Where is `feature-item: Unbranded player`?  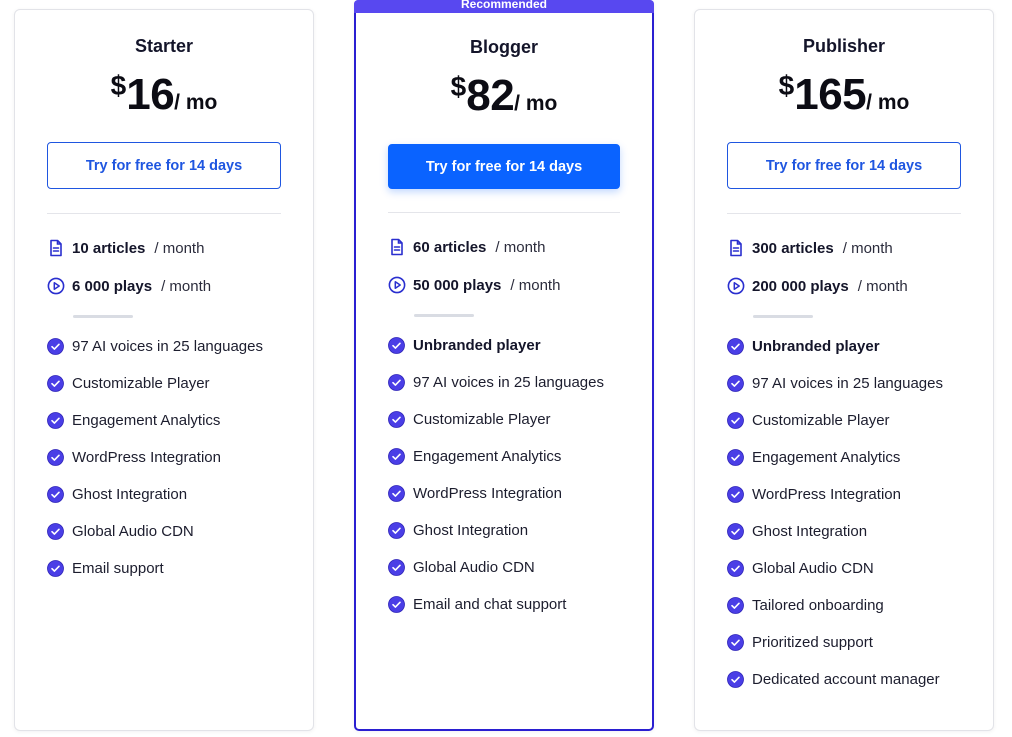
feature-item: Unbranded player is located at coordinates (496, 345).